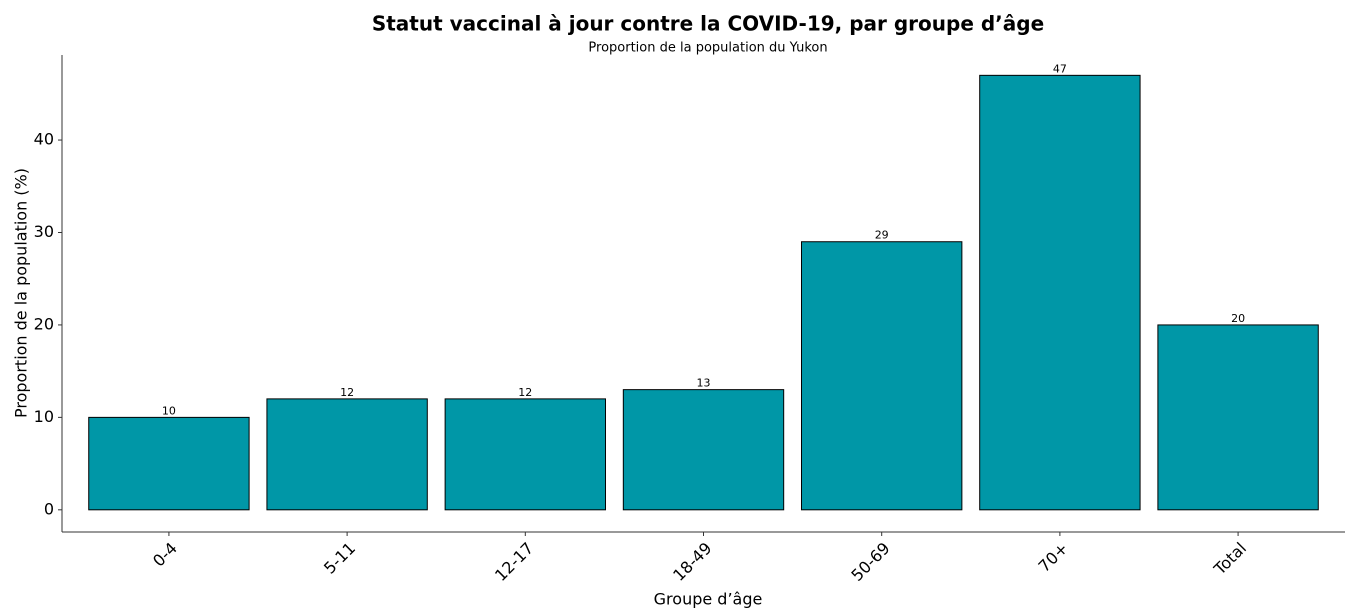 This screenshot has width=1346, height=610. What do you see at coordinates (882, 235) in the screenshot?
I see `value-label: 29` at bounding box center [882, 235].